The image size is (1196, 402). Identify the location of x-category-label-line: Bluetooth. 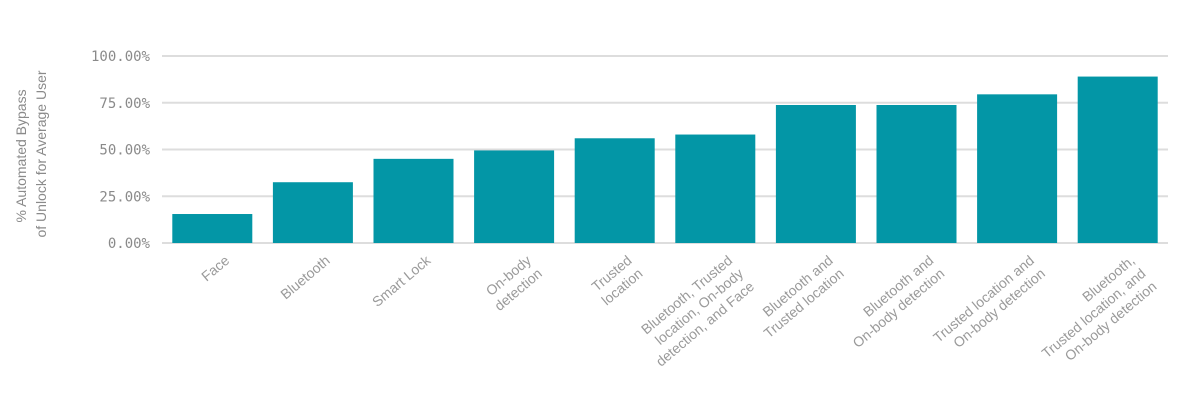
(305, 277).